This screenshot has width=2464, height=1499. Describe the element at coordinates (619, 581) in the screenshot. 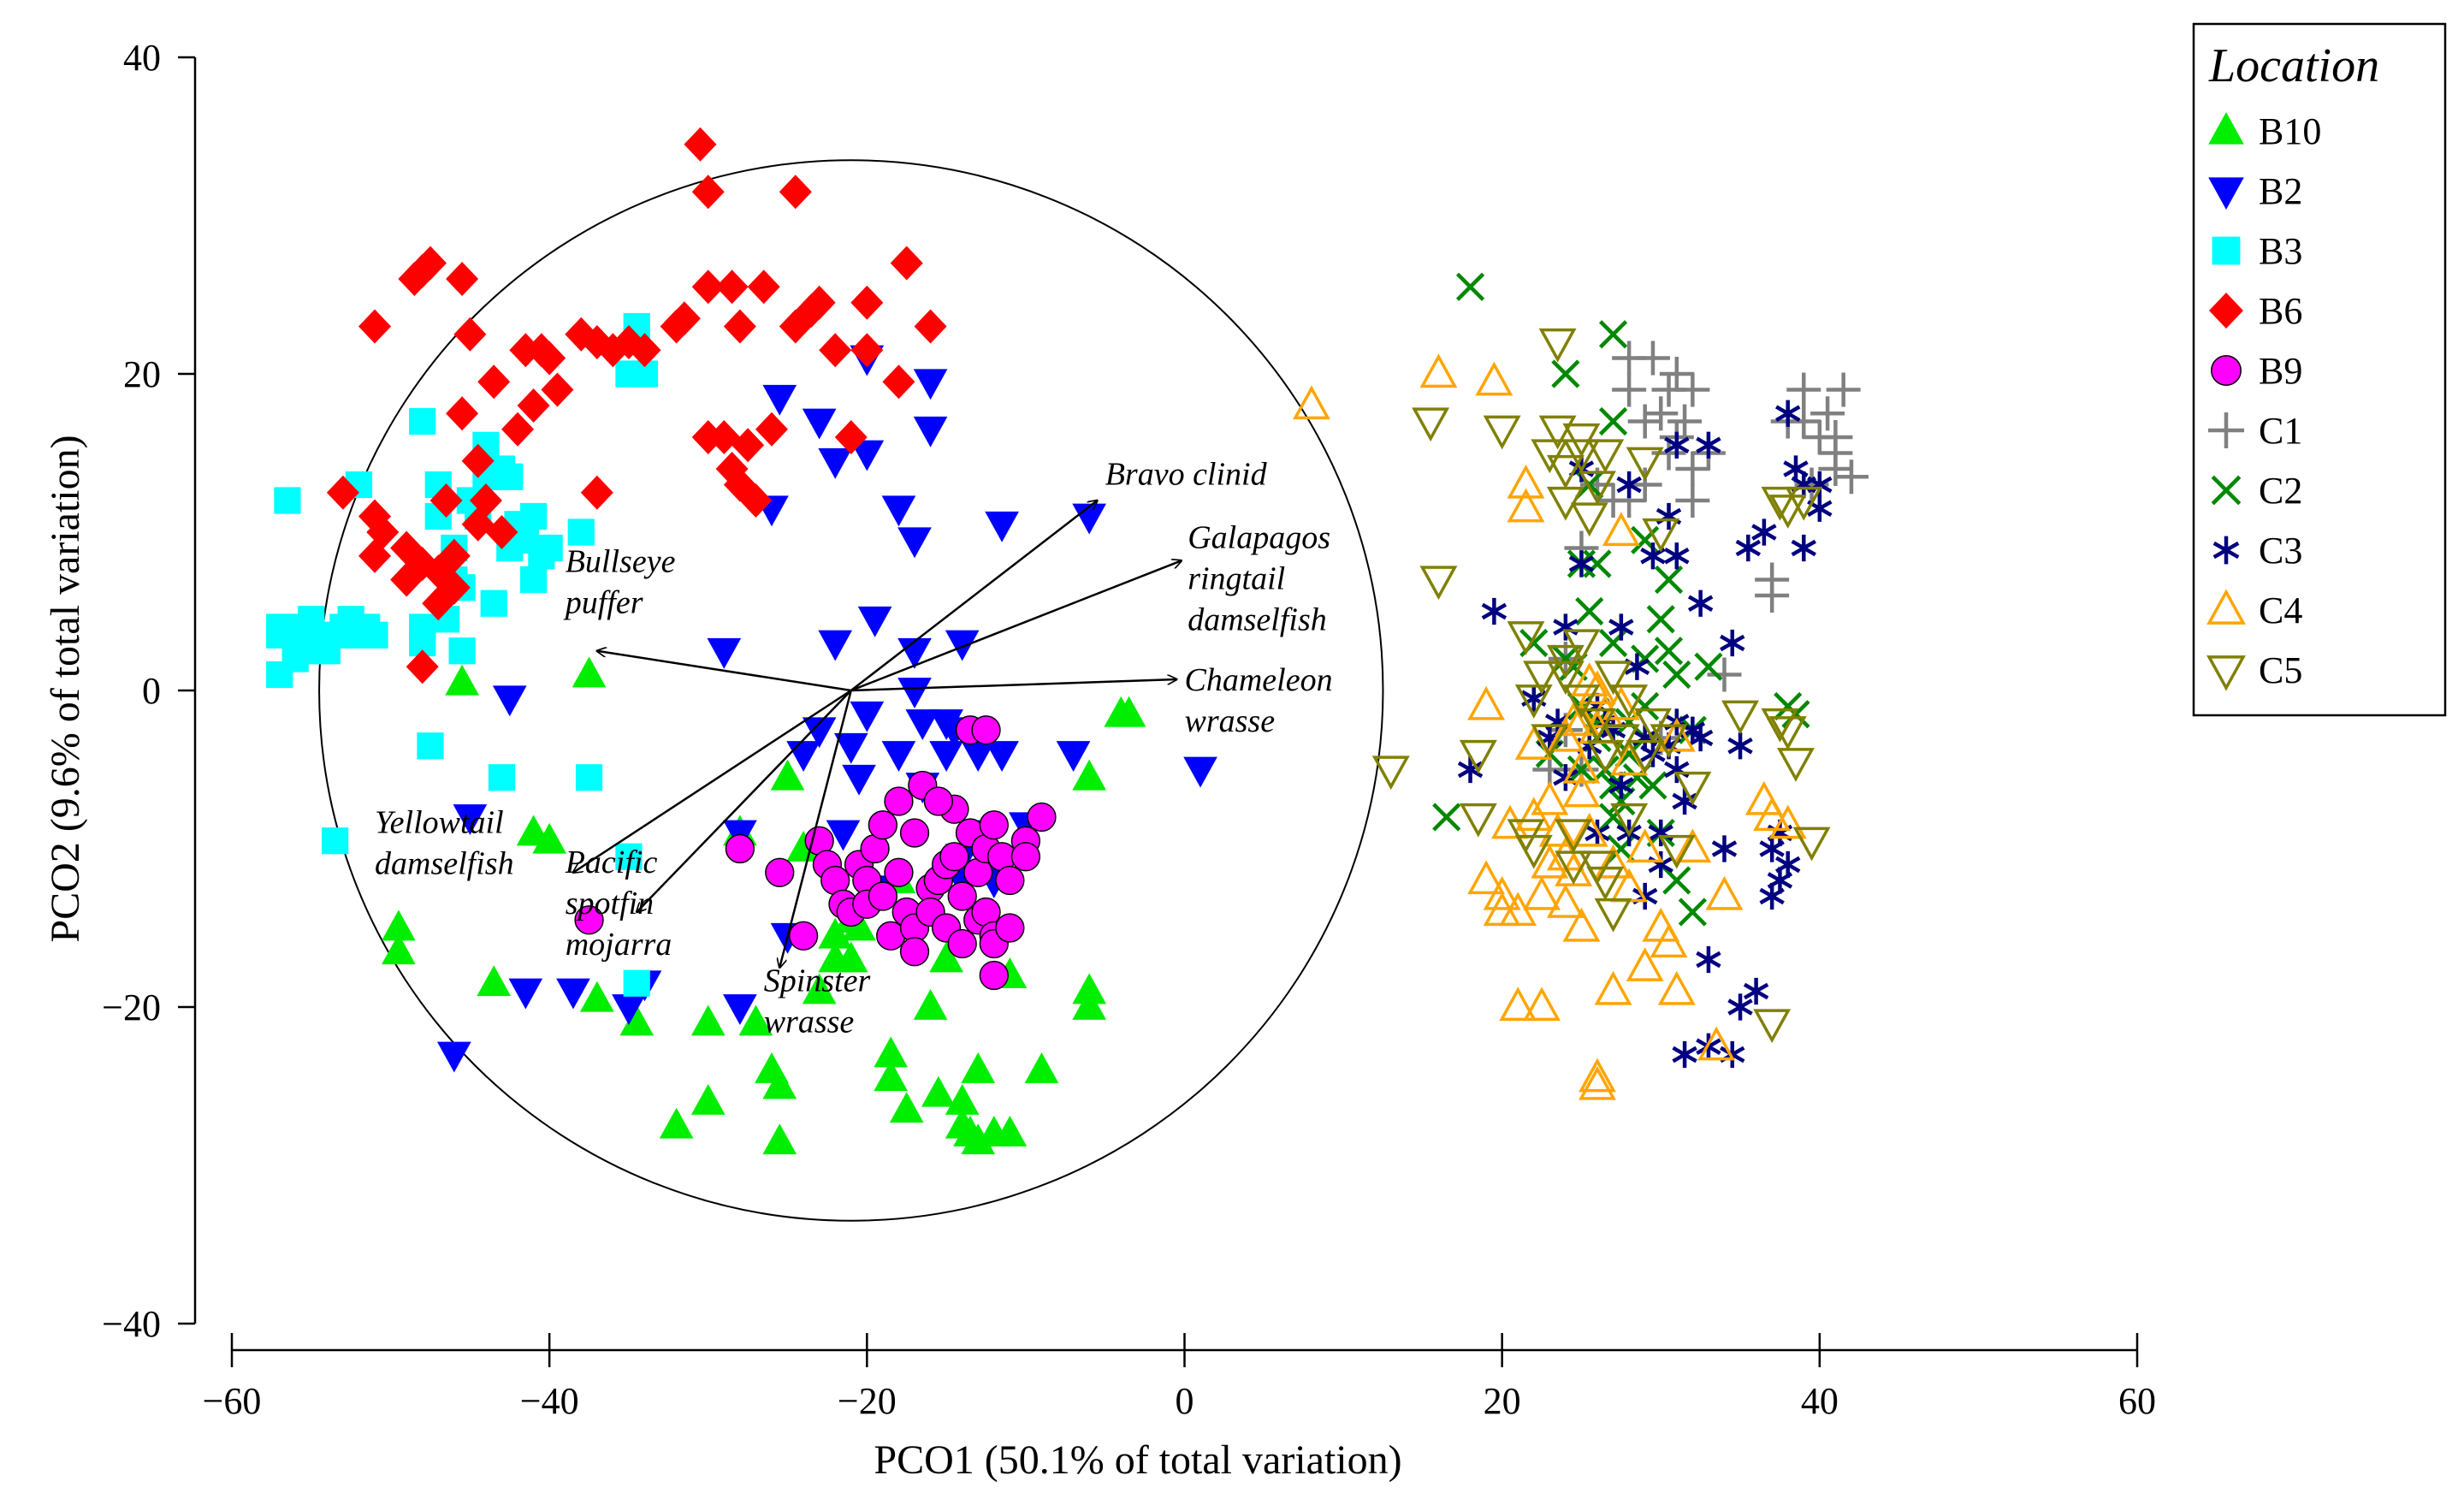

I see `vector-label: Bullseye puffer` at that location.